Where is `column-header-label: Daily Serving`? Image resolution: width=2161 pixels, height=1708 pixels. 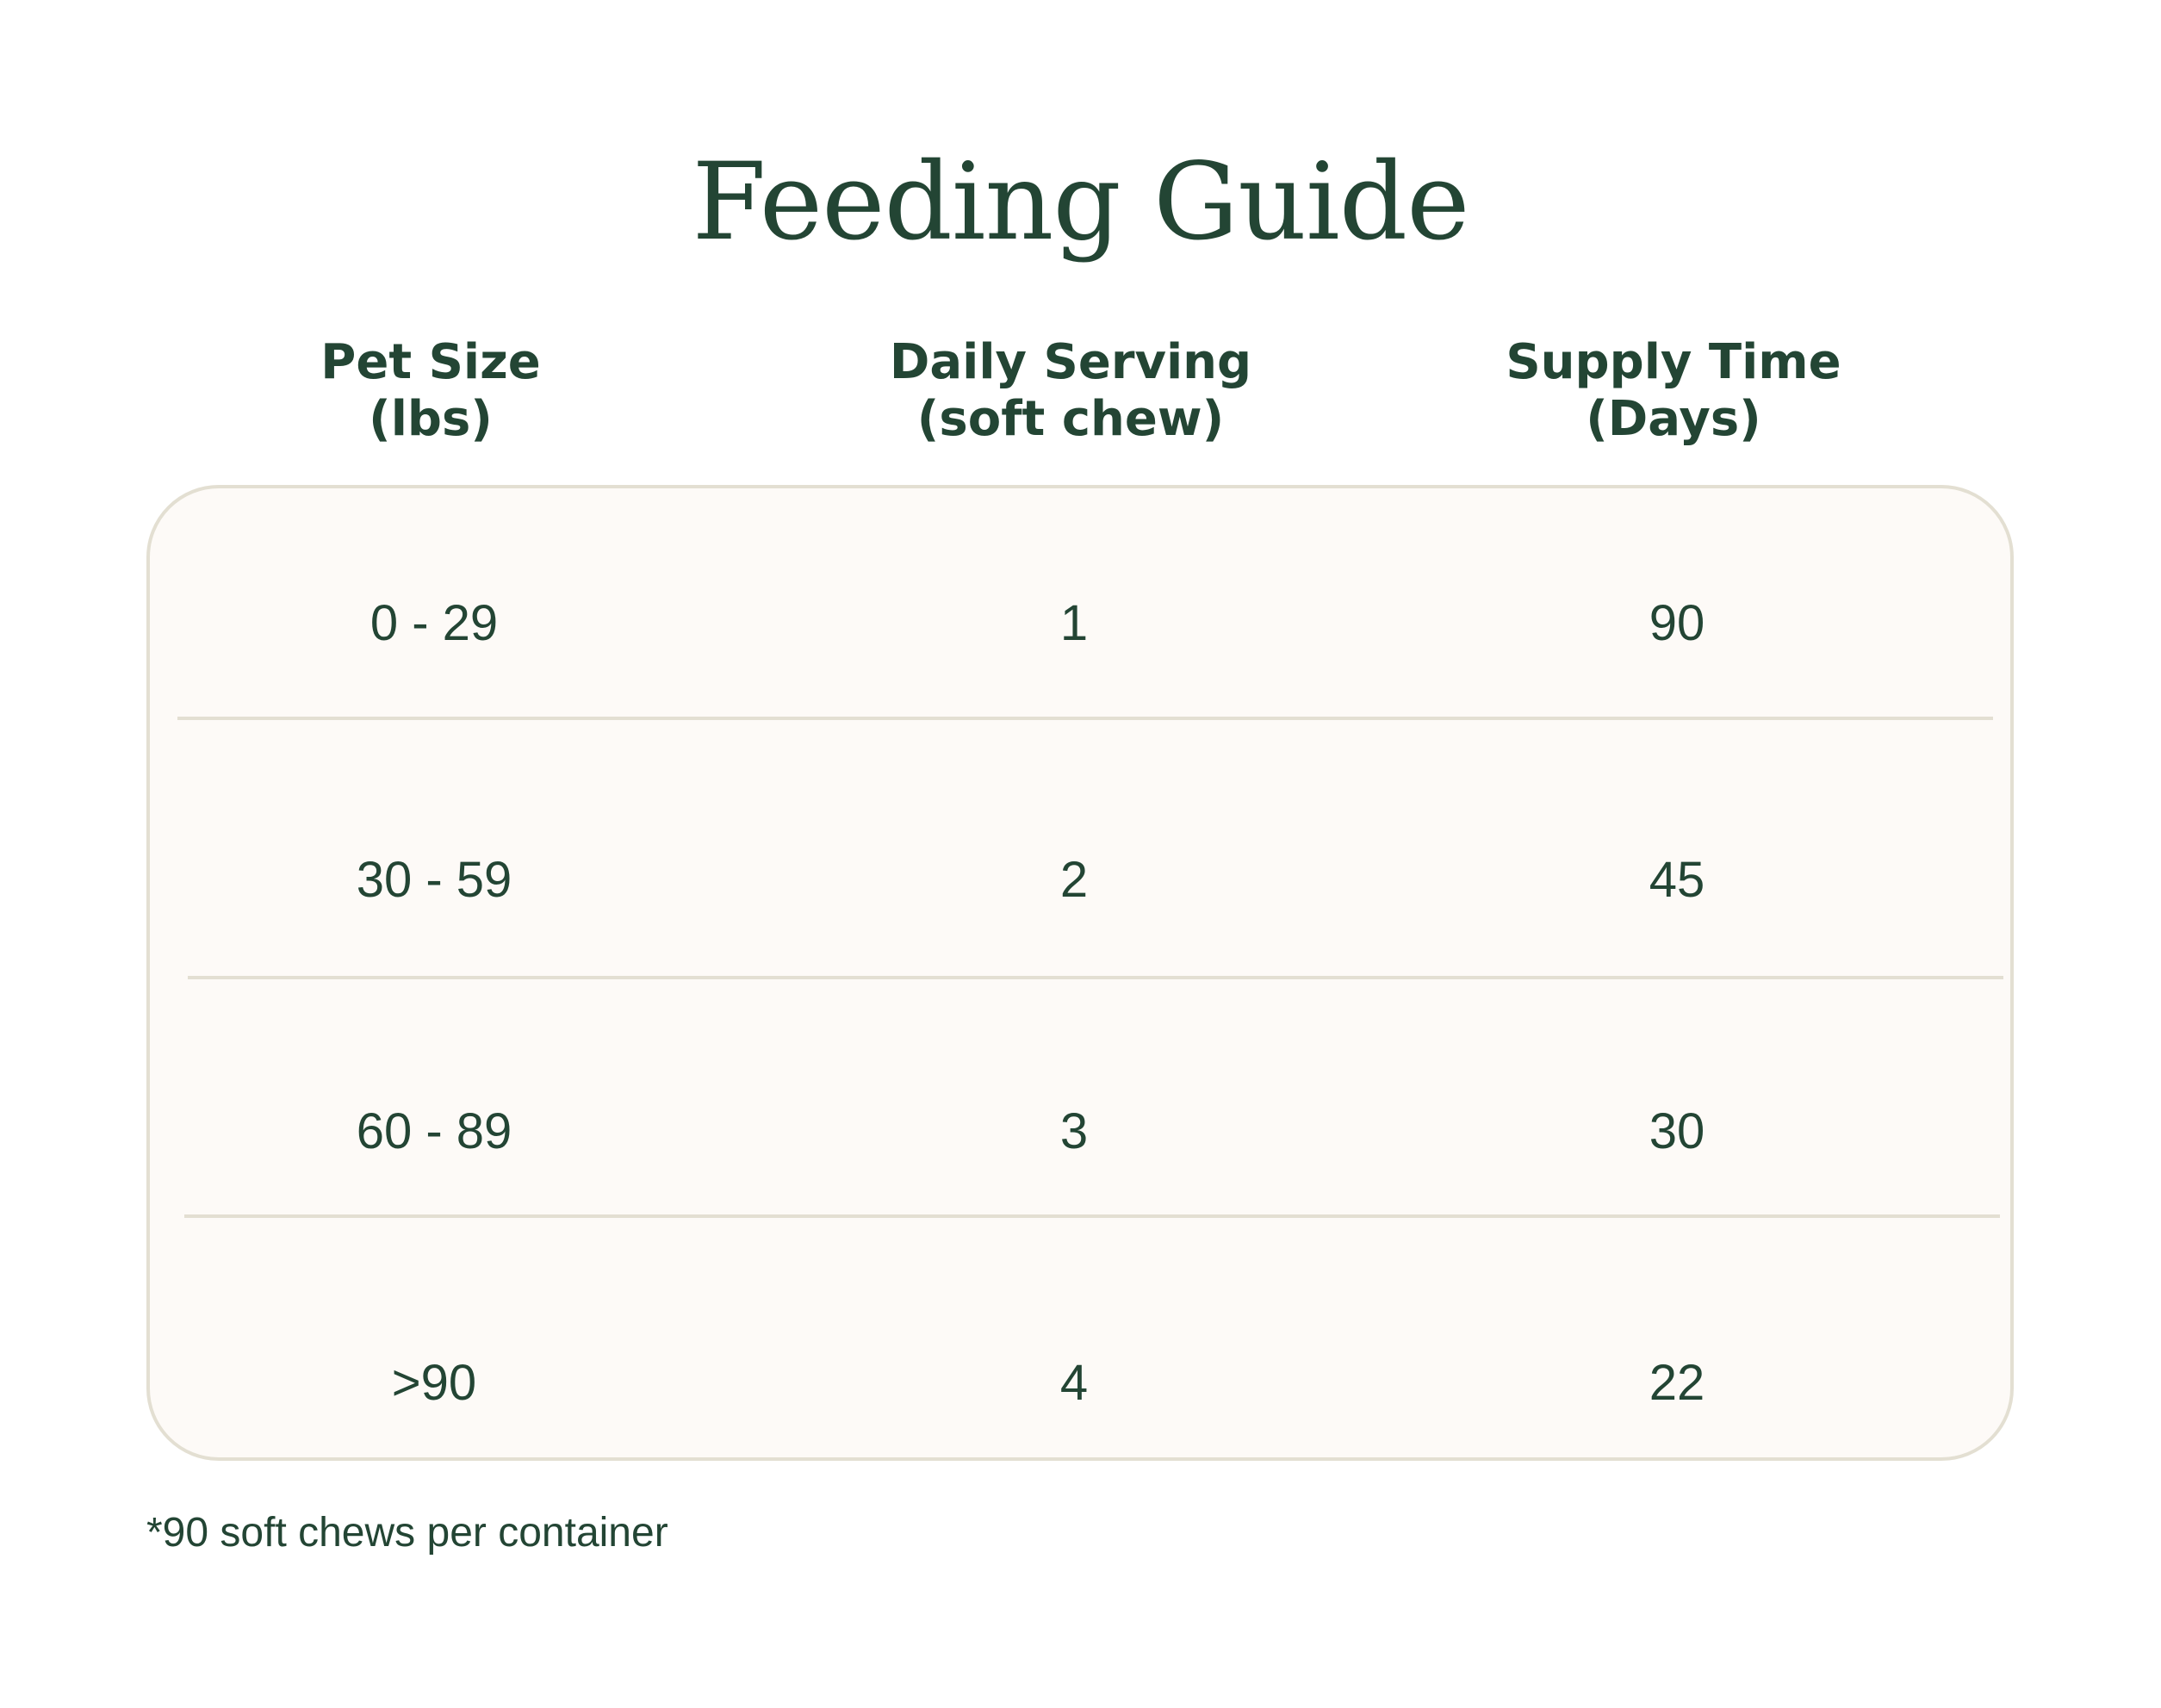 column-header-label: Daily Serving is located at coordinates (1070, 362).